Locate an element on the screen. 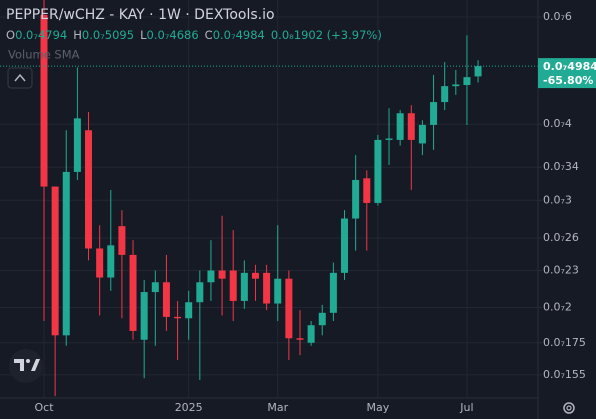  x-tick-label: Oct is located at coordinates (44, 407).